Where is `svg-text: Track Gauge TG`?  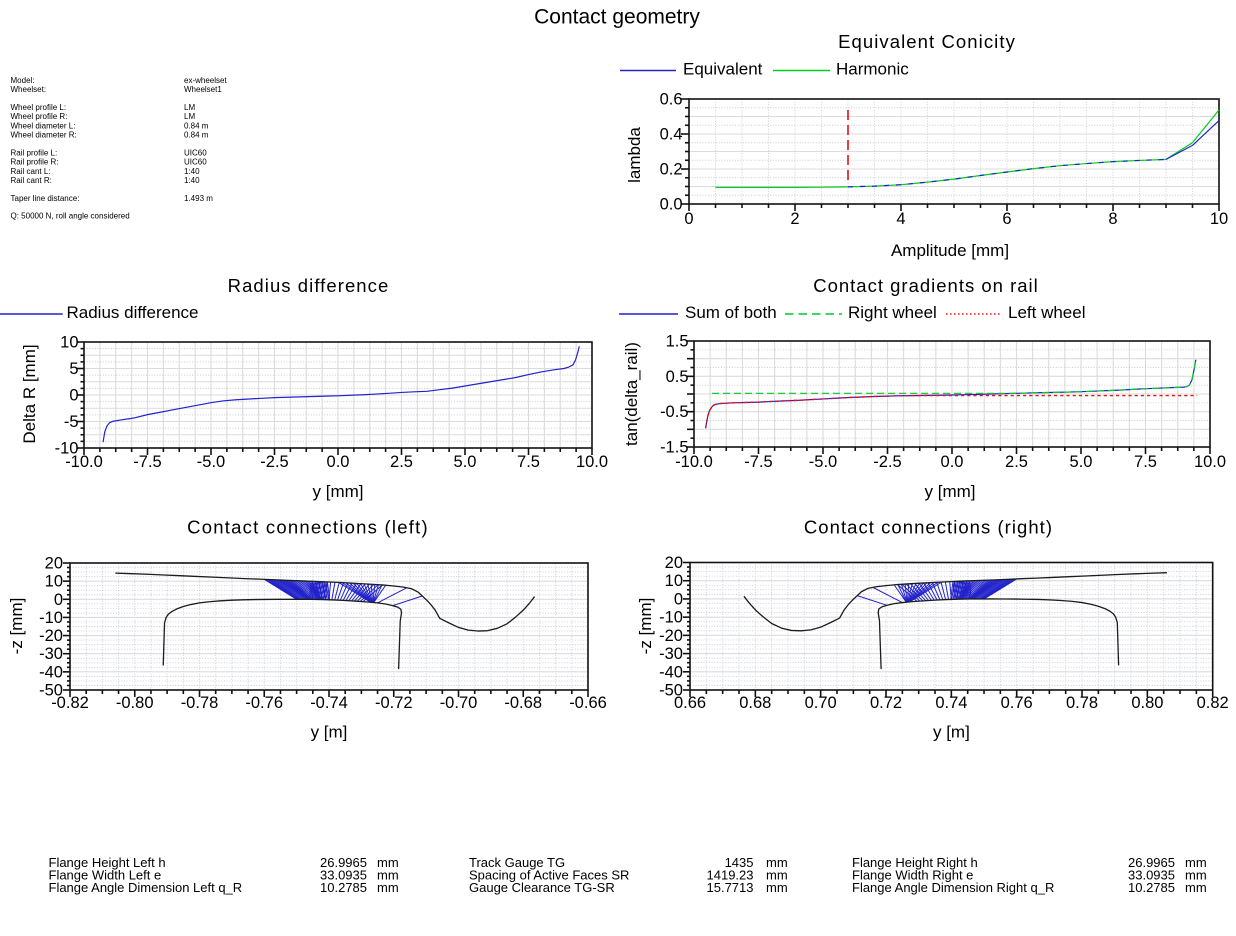 svg-text: Track Gauge TG is located at coordinates (517, 862).